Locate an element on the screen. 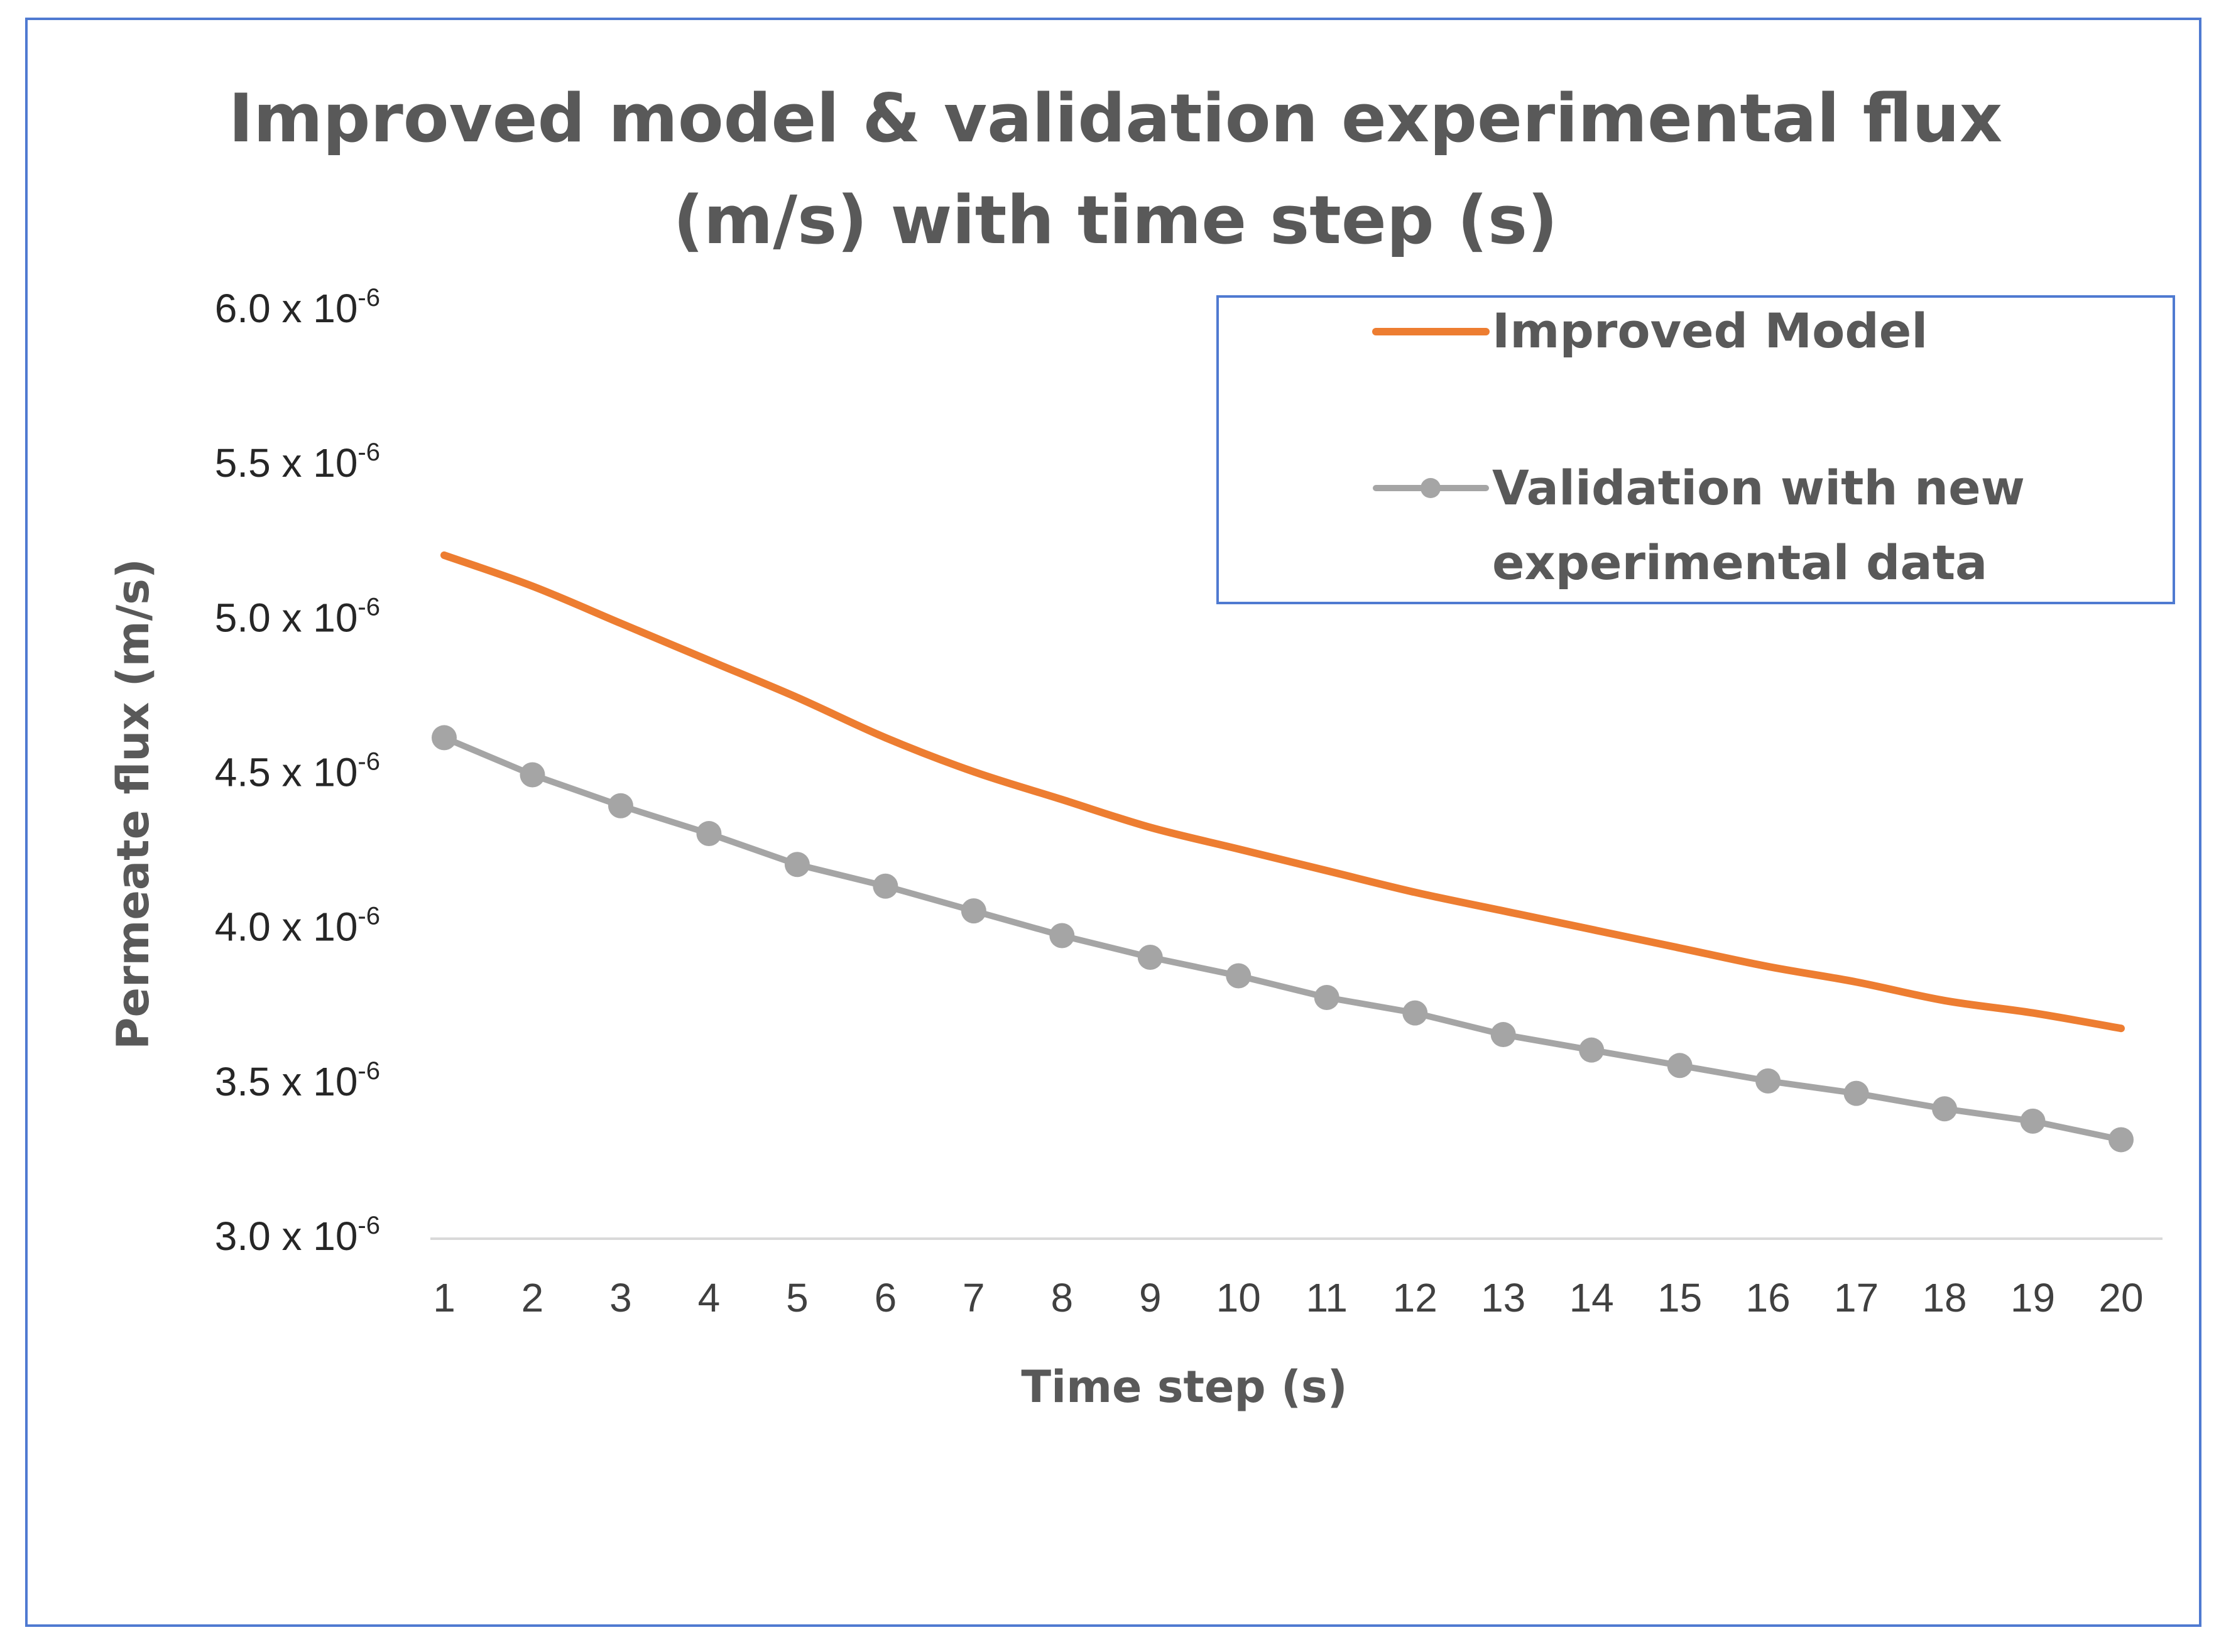  x-tick-label: 1 is located at coordinates (444, 1297).